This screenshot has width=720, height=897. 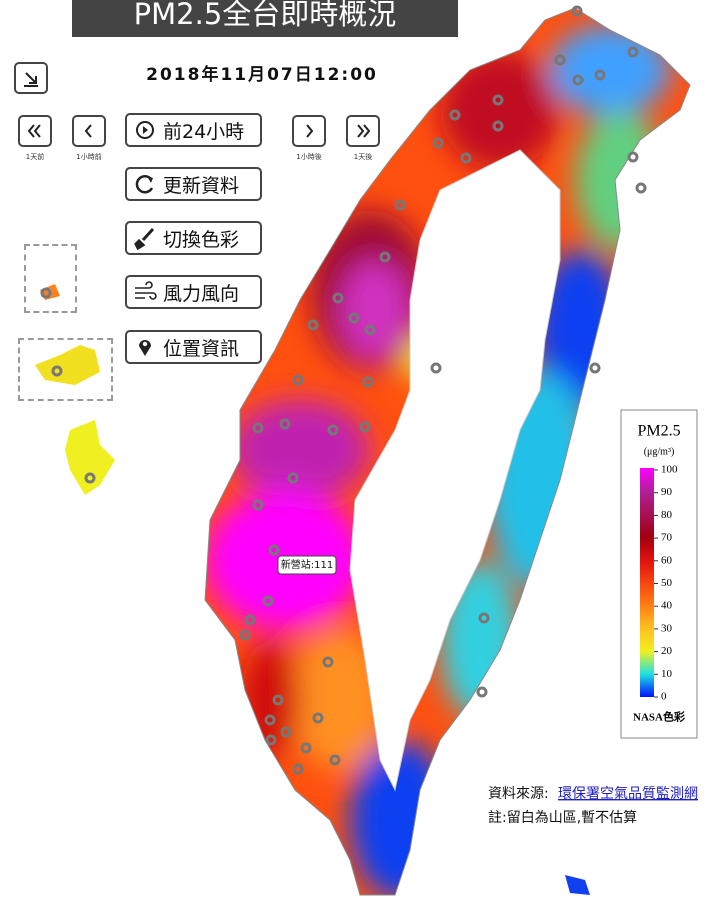 I want to click on source-link: 環保署空氣品質監測網, so click(x=628, y=793).